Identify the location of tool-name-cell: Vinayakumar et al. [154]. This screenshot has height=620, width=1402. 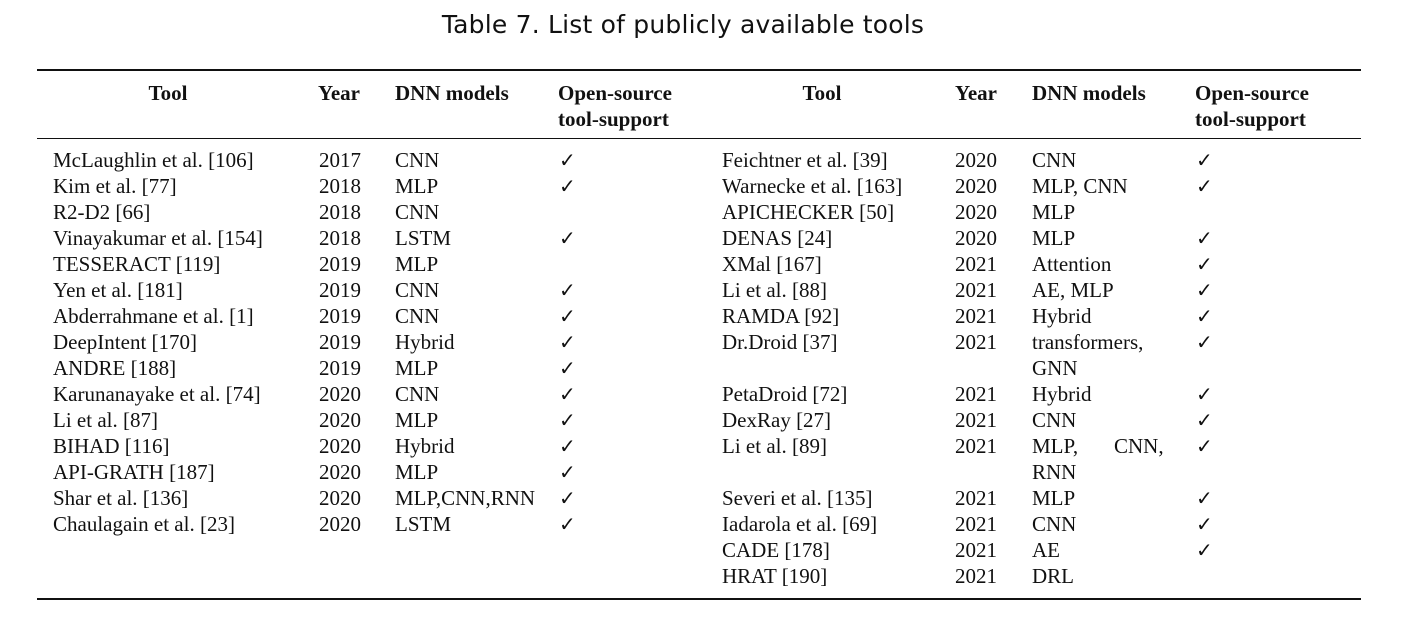
(158, 238).